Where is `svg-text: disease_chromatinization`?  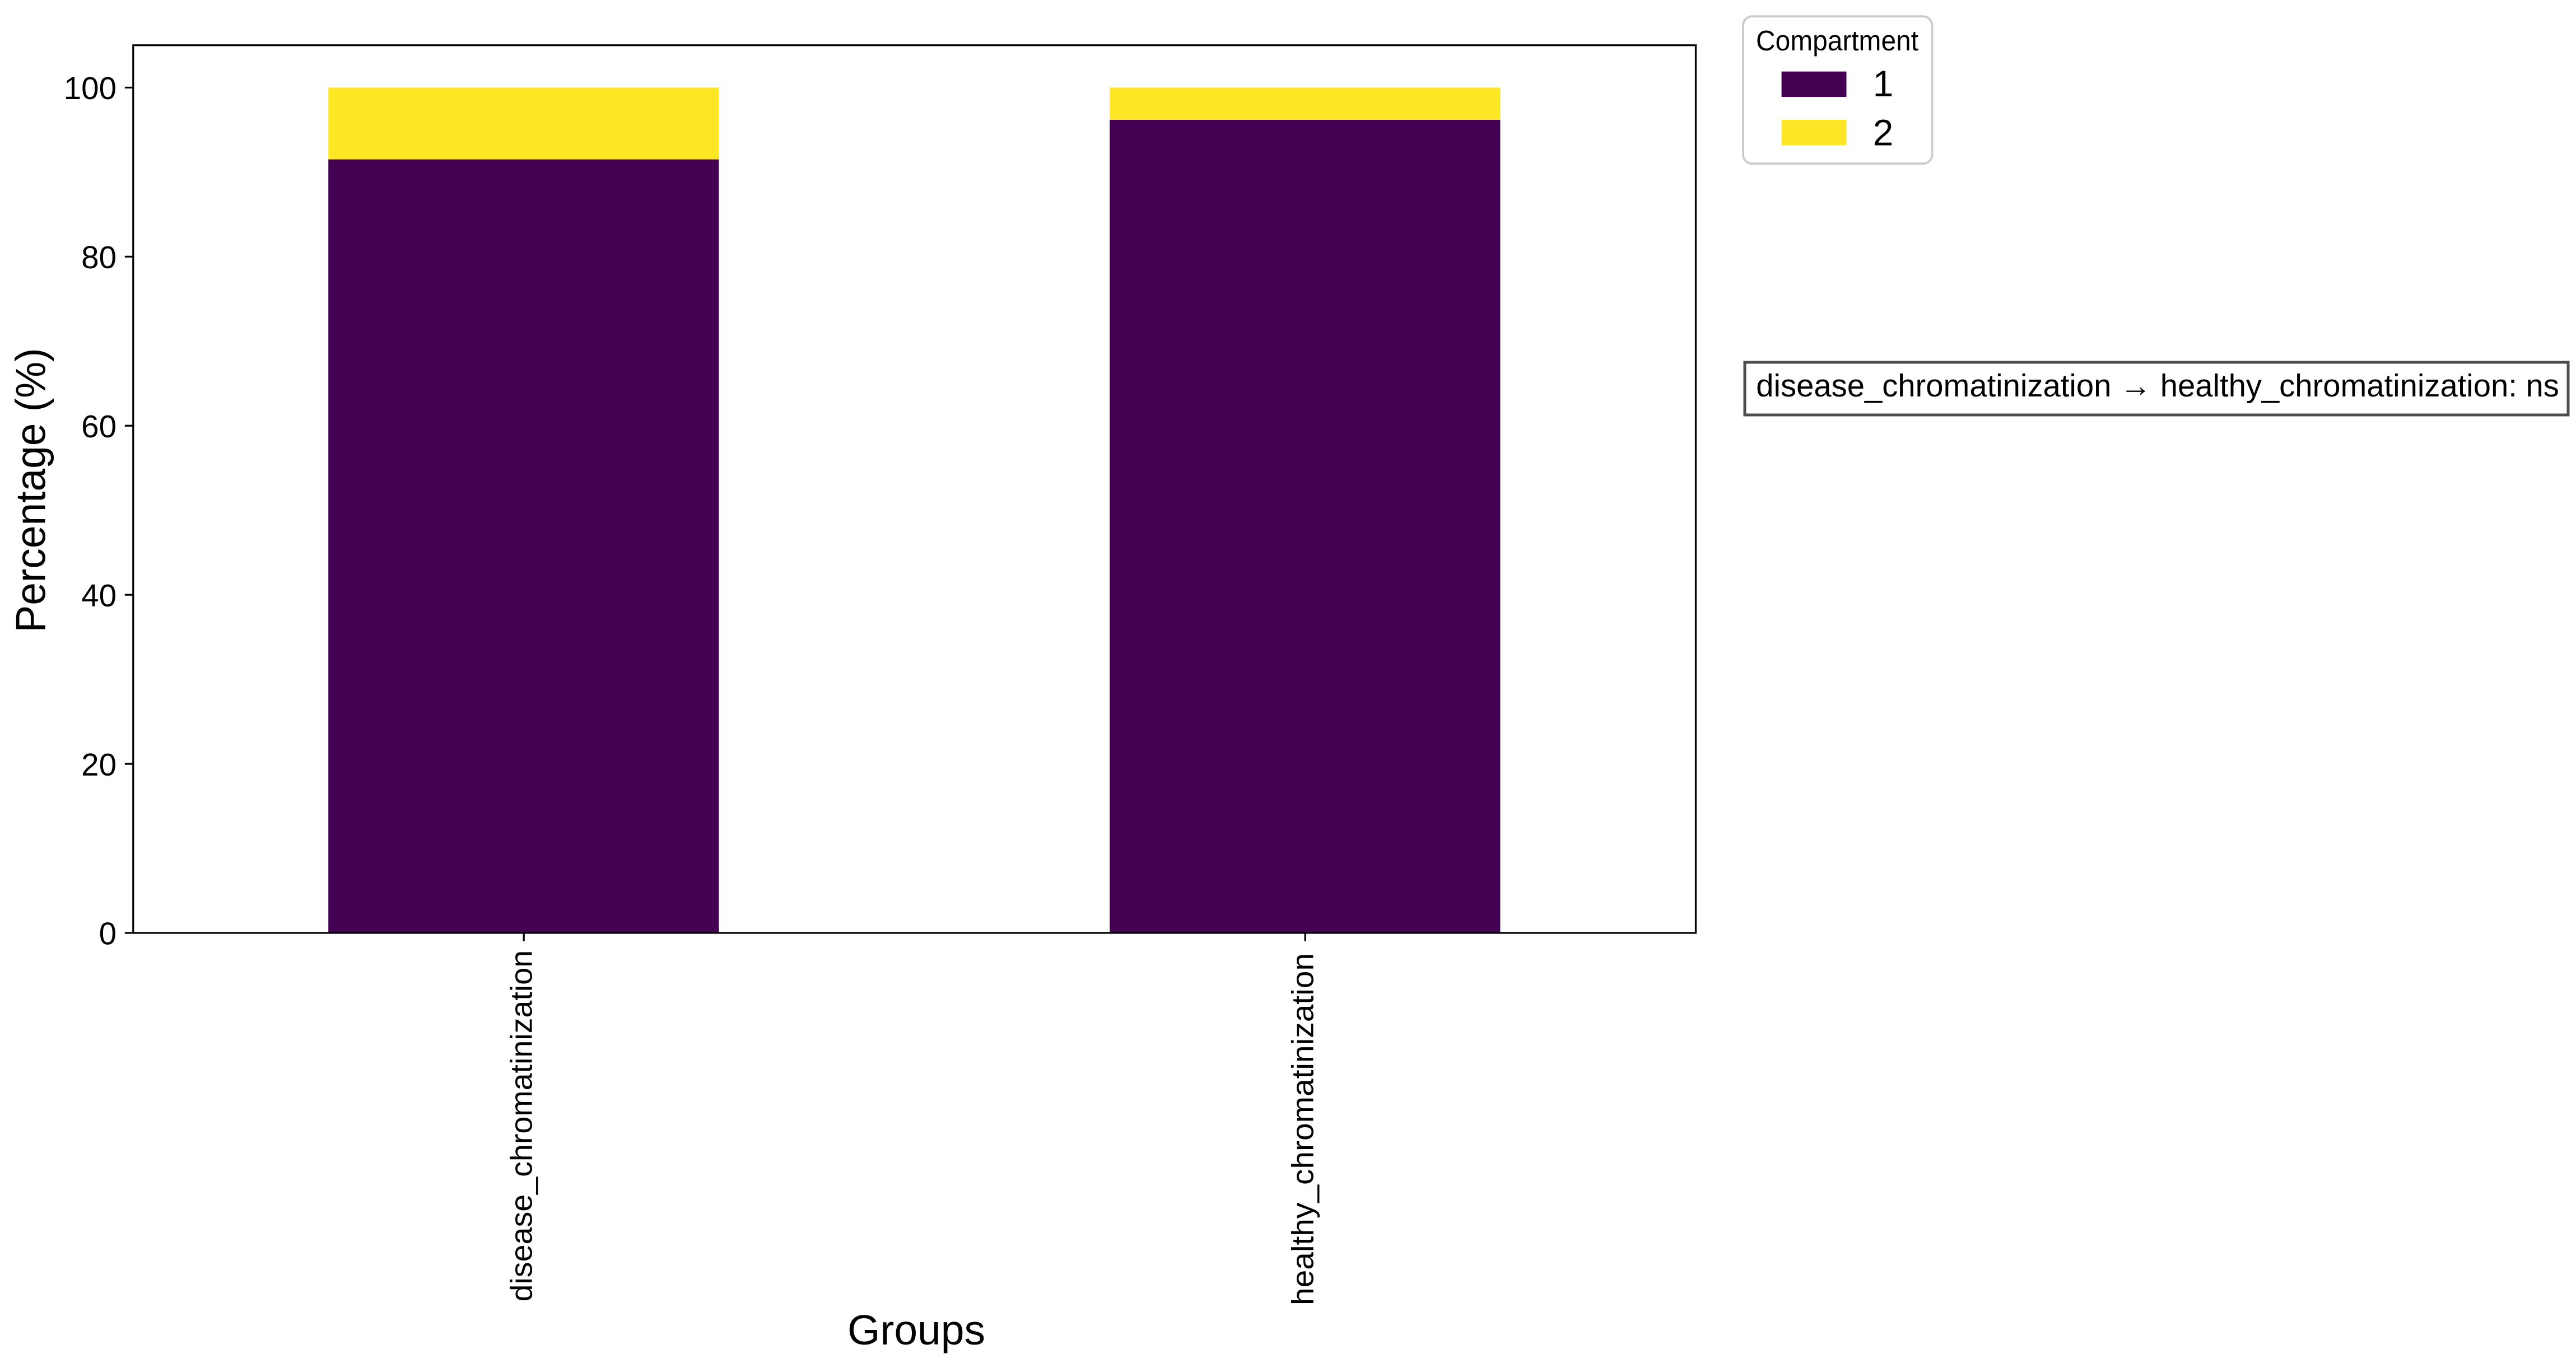
svg-text: disease_chromatinization is located at coordinates (521, 1126).